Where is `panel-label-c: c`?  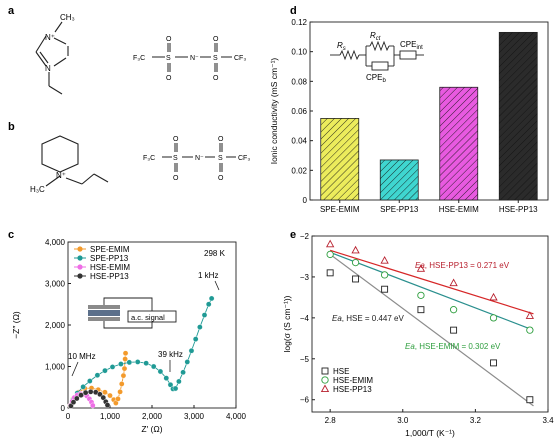 panel-label-c: c is located at coordinates (11, 235).